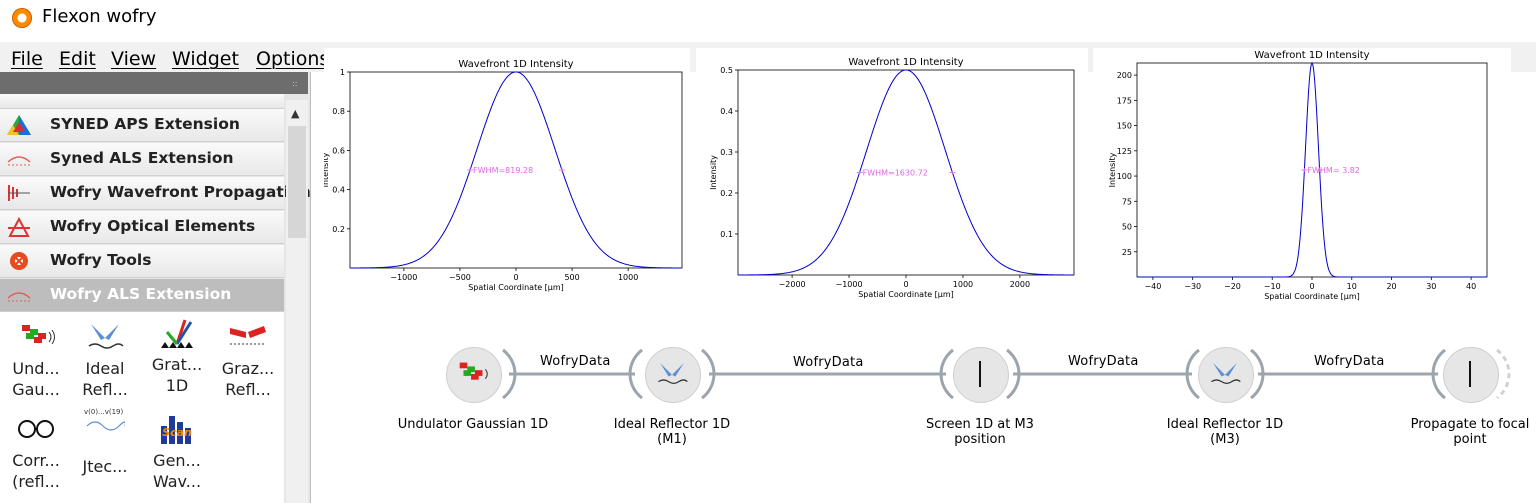 This screenshot has width=1536, height=503. What do you see at coordinates (99, 16) in the screenshot?
I see `window-title: Flexon wofry` at bounding box center [99, 16].